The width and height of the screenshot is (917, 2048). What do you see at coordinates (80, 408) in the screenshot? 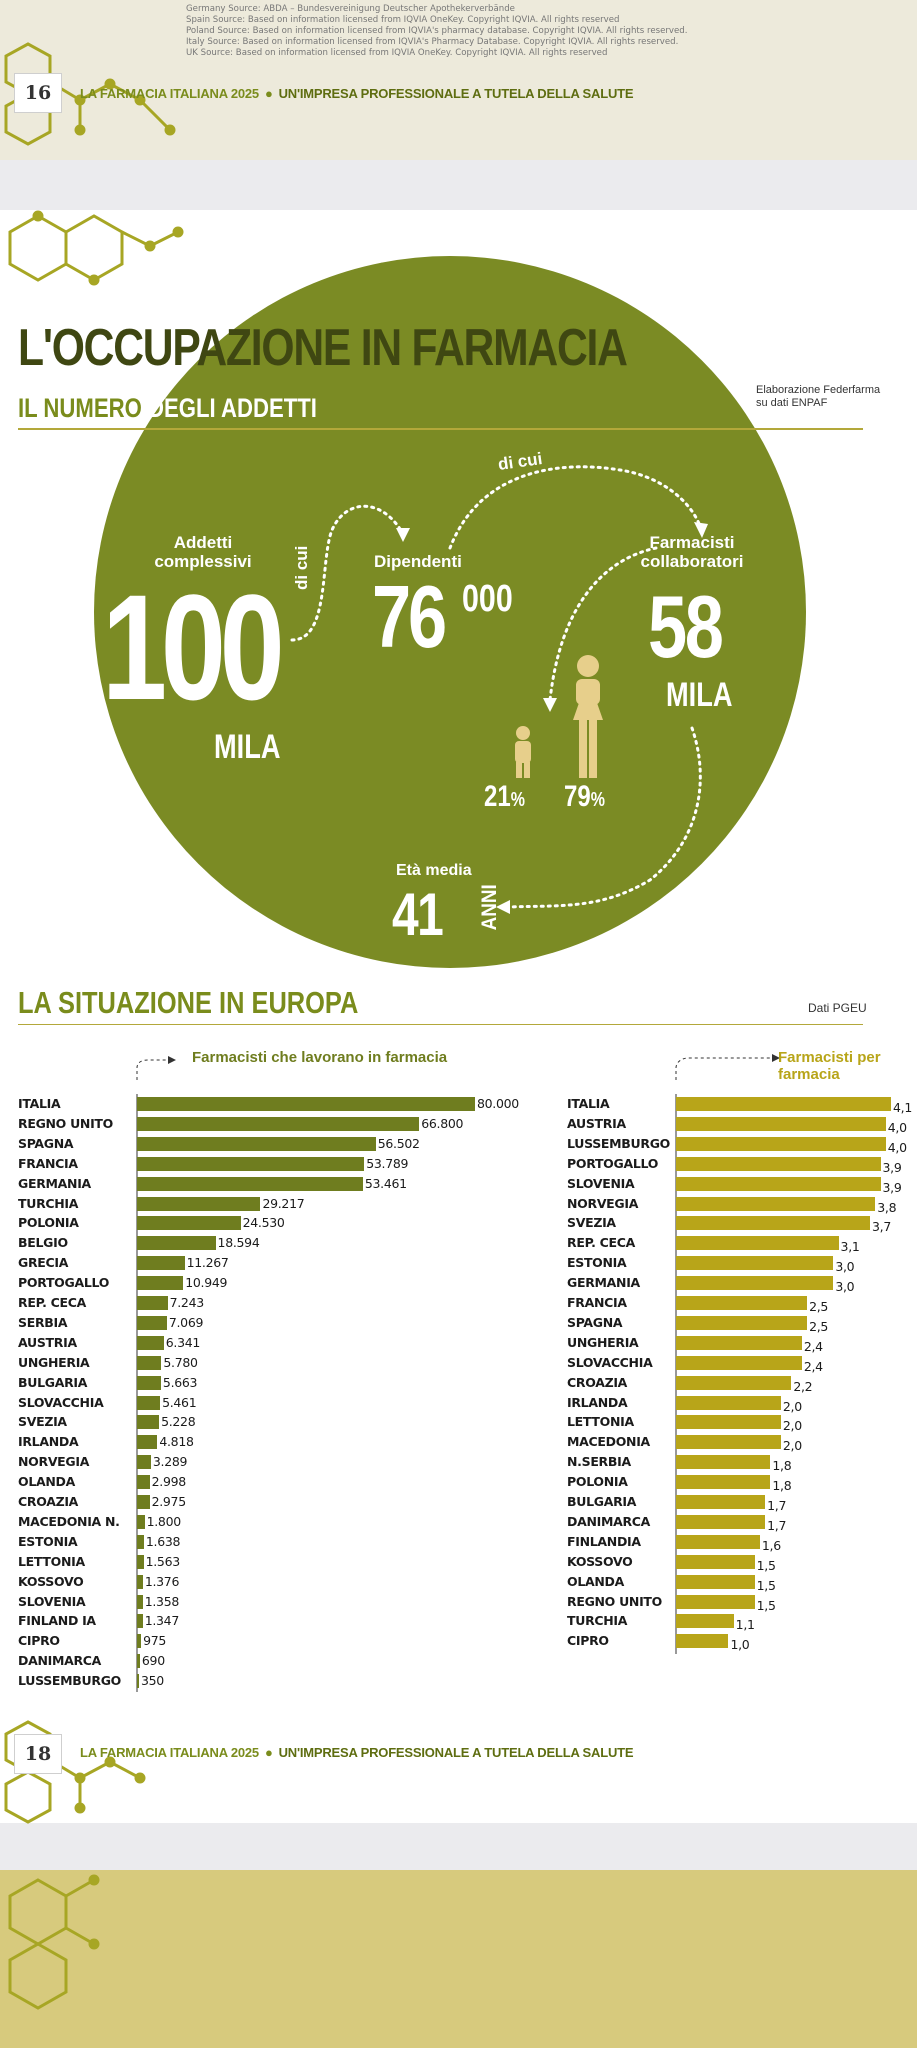
I see `subtitle-part-a: IL NUMERO` at bounding box center [80, 408].